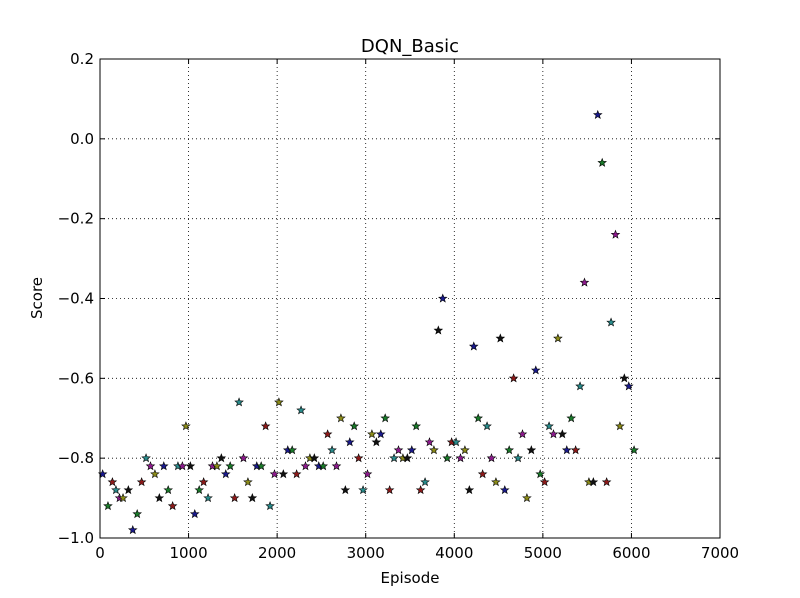 Image resolution: width=800 pixels, height=598 pixels. Describe the element at coordinates (37, 298) in the screenshot. I see `y-axis-label: Score` at that location.